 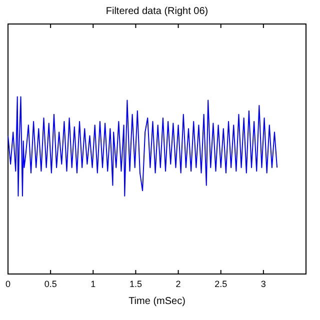 What do you see at coordinates (157, 301) in the screenshot?
I see `x-axis-title: Time (mSec)` at bounding box center [157, 301].